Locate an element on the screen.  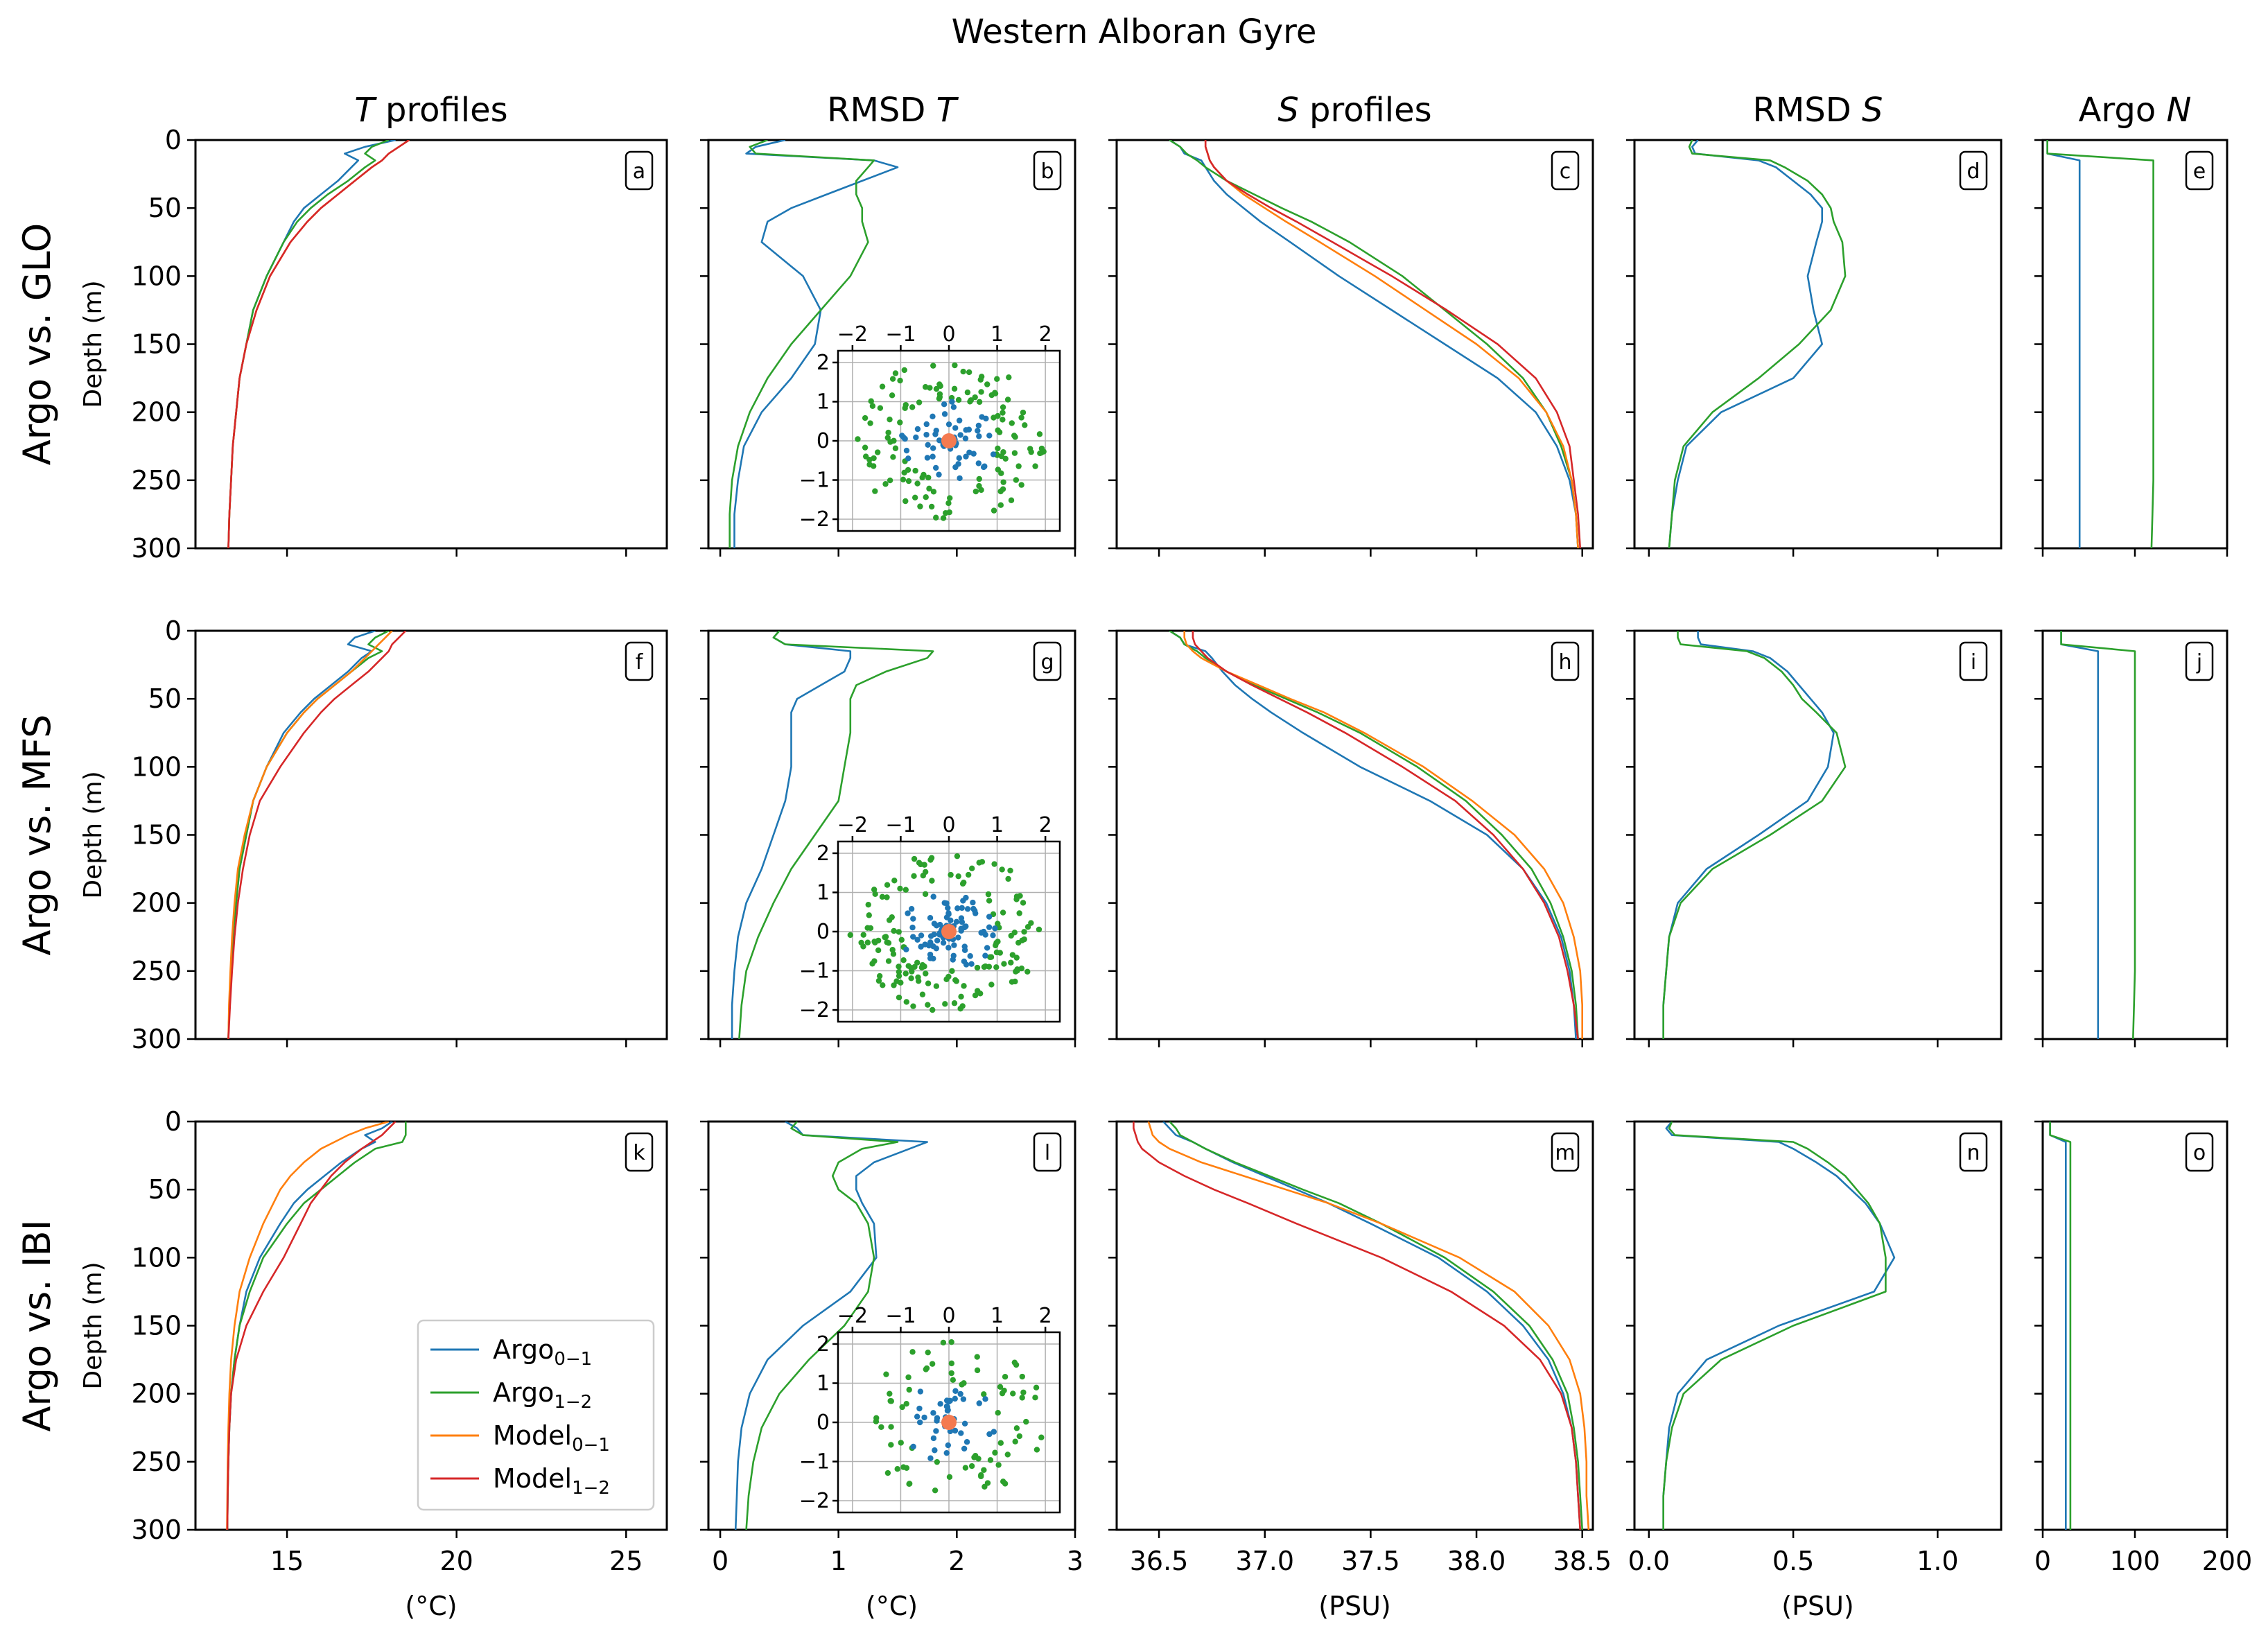
y-tick-label: 50 is located at coordinates (165, 1189).